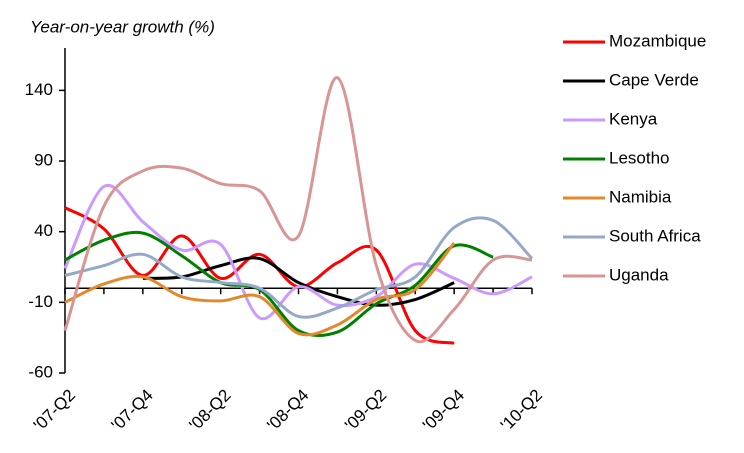 This screenshot has height=453, width=744. I want to click on x-tick-label: '08-Q4, so click(287, 410).